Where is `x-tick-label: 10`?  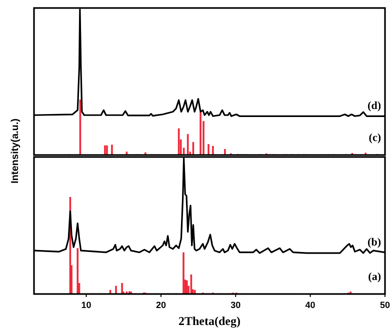
x-tick-label: 10 is located at coordinates (86, 305).